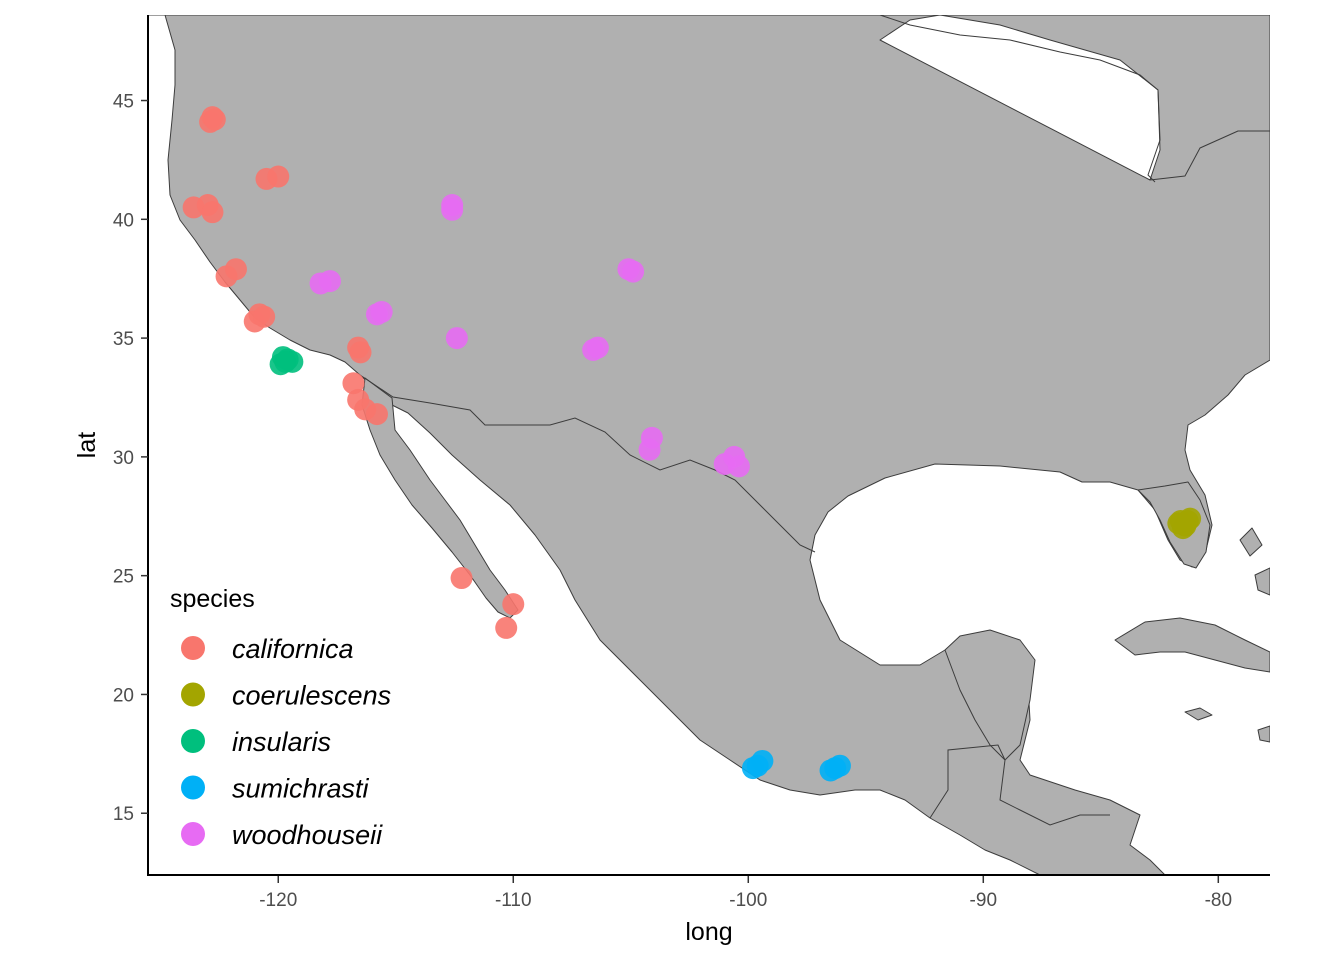 This screenshot has width=1344, height=960. What do you see at coordinates (193, 741) in the screenshot?
I see `legend-key-insularis` at bounding box center [193, 741].